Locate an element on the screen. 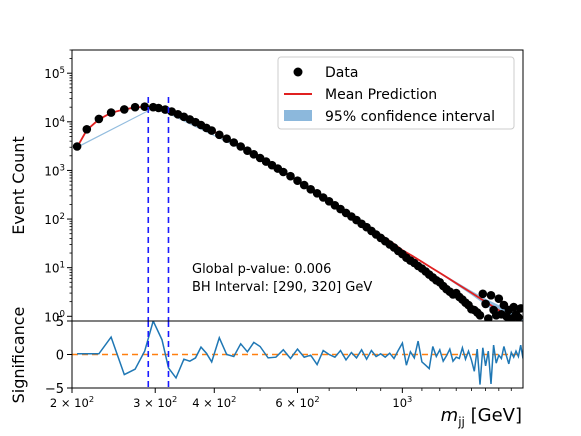 Image resolution: width=581 pixels, height=436 pixels. y-tick-label: 10⁵ is located at coordinates (54, 73).